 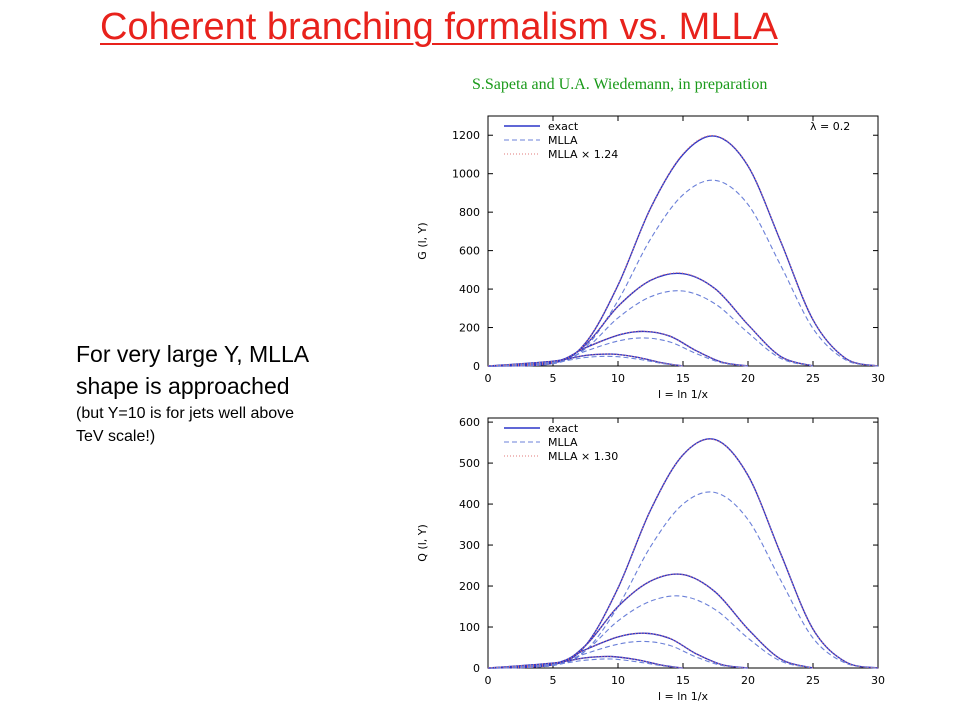 I want to click on q-chart-x-tick-label: 25, so click(x=813, y=680).